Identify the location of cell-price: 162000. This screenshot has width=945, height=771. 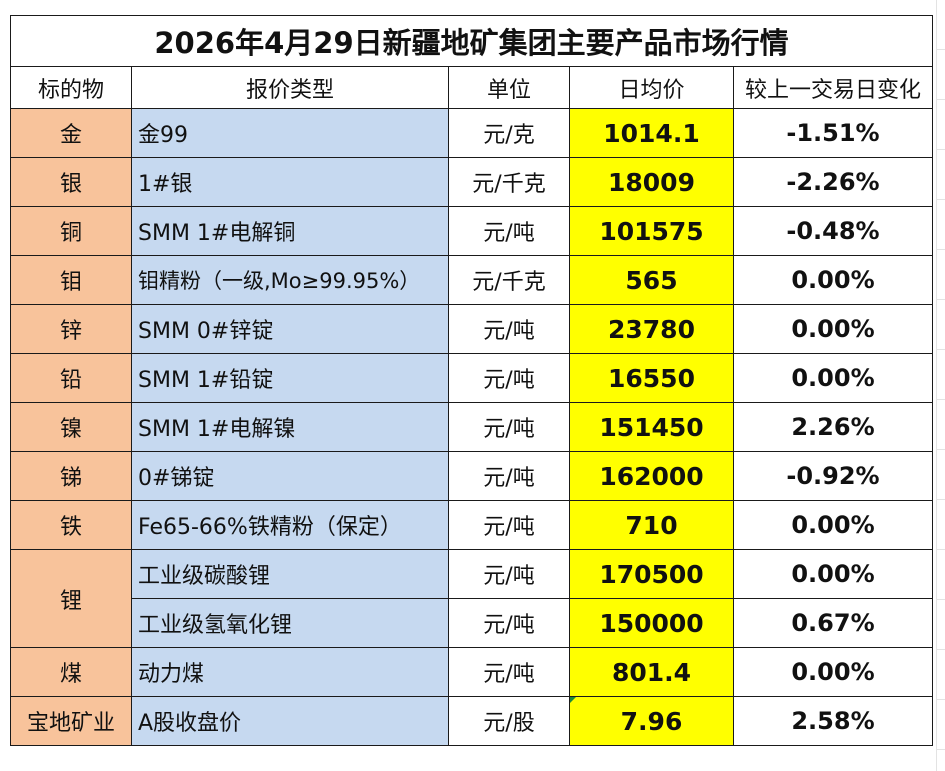
(651, 476).